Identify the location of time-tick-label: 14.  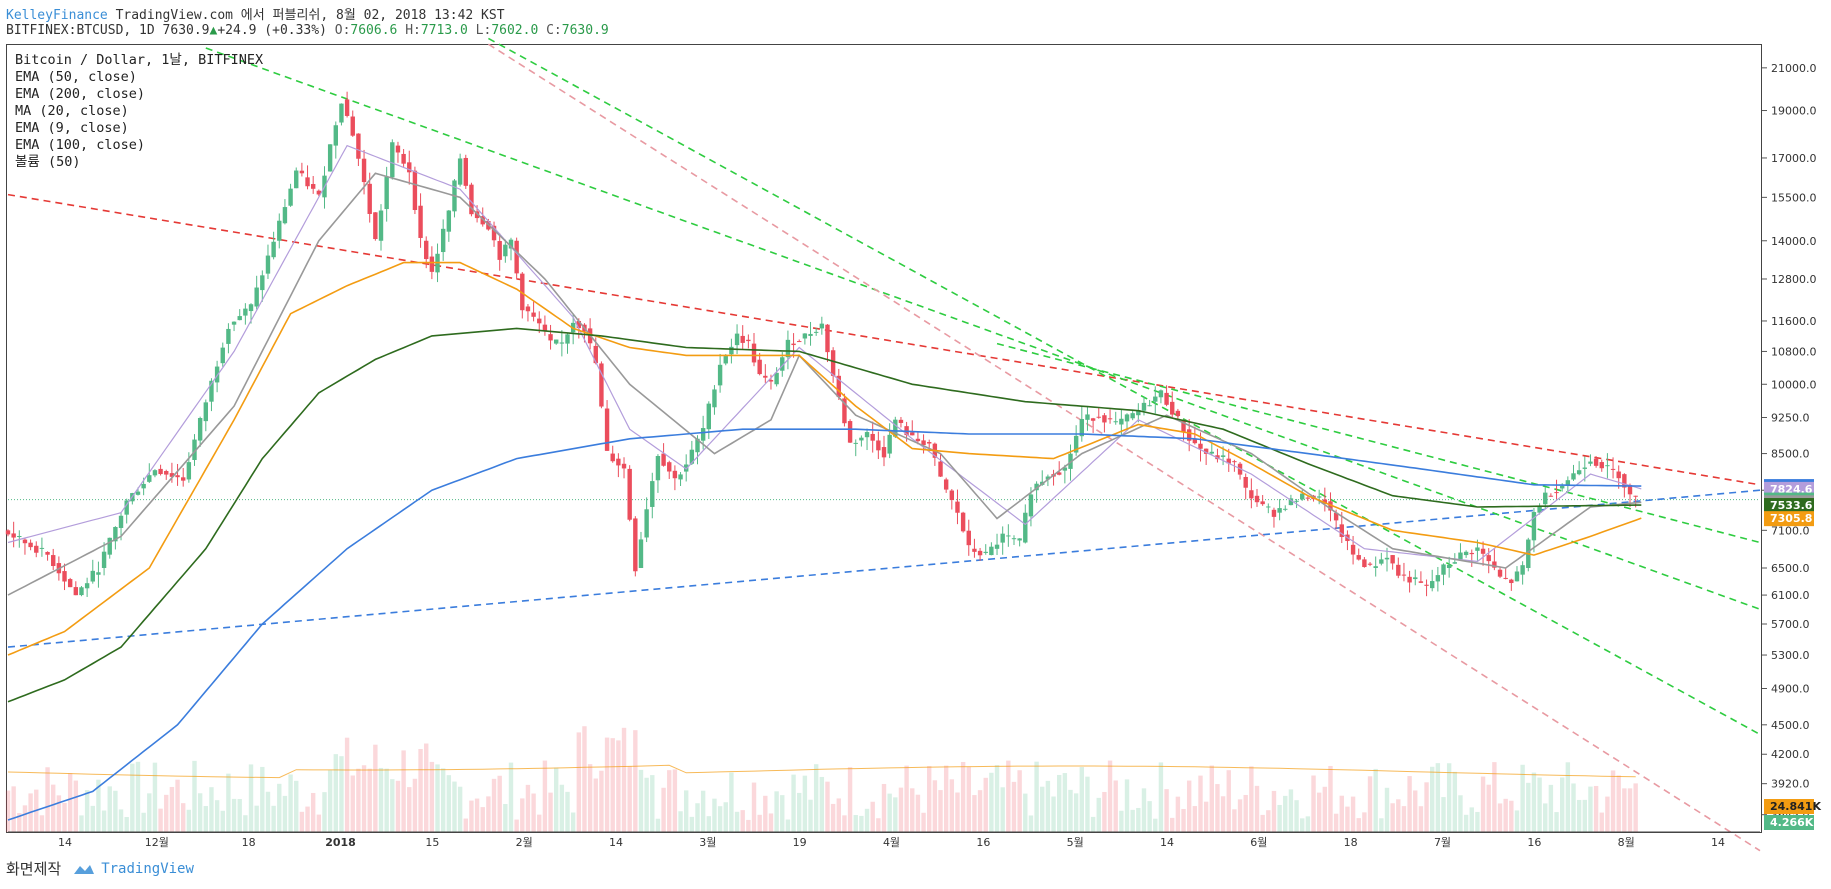
(1718, 842).